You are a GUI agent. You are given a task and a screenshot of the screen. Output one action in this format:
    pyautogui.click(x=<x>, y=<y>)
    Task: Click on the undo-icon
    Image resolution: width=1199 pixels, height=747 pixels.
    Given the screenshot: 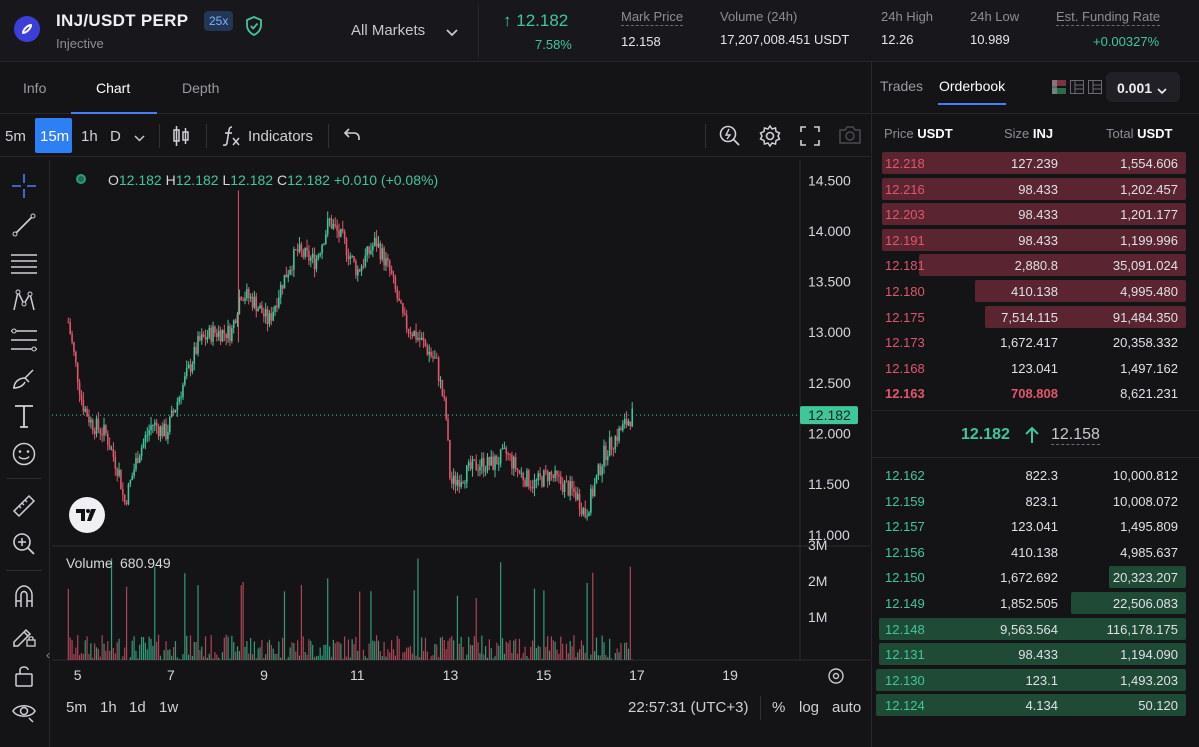 What is the action you would take?
    pyautogui.click(x=352, y=136)
    